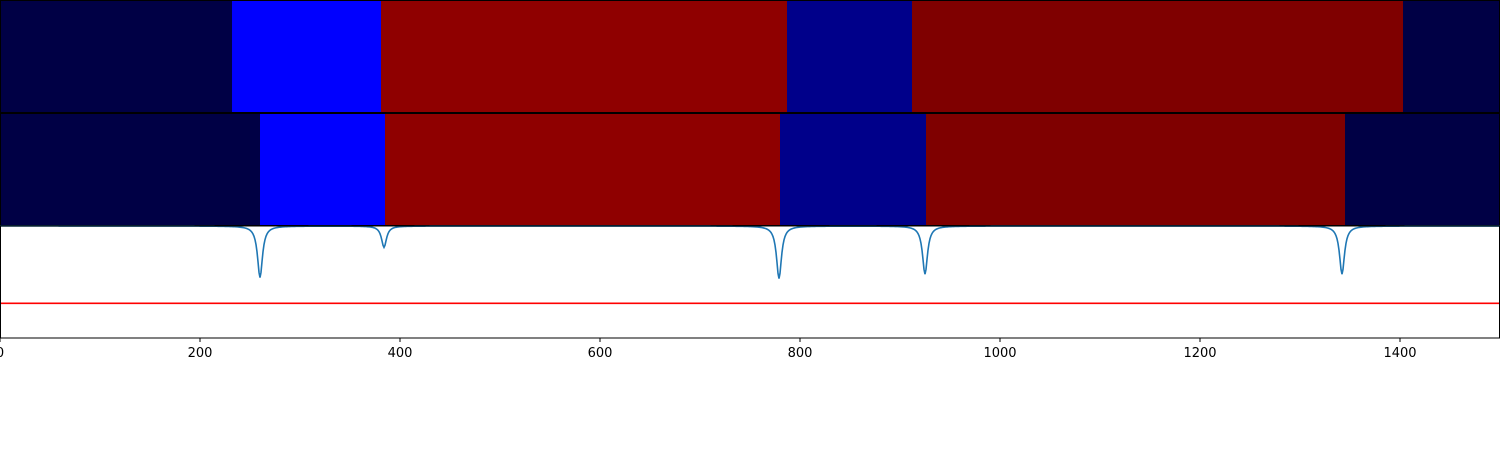 The image size is (1500, 450). What do you see at coordinates (708, 349) in the screenshot?
I see `x-axis: 0 200 400 600 800 1000 1200 1400` at bounding box center [708, 349].